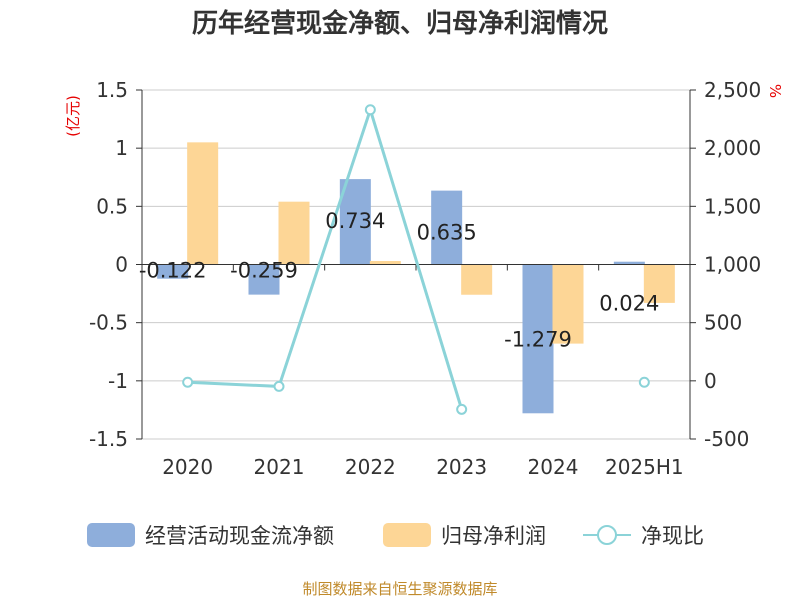 This screenshot has height=600, width=800. I want to click on x-tick-label: 2024, so click(553, 467).